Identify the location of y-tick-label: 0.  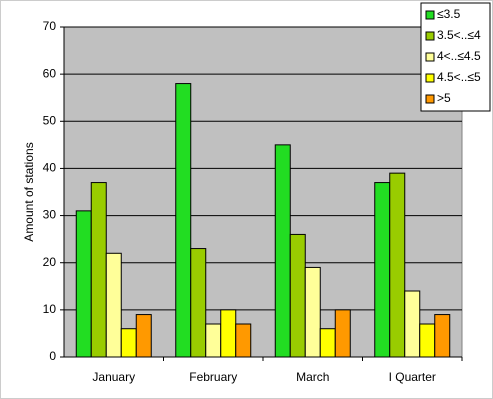
(52, 356).